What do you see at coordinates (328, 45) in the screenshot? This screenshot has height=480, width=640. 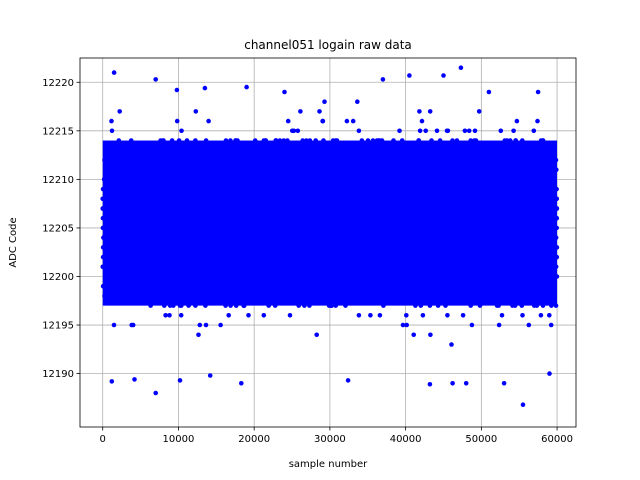 I see `chart-title: channel051 logain raw data` at bounding box center [328, 45].